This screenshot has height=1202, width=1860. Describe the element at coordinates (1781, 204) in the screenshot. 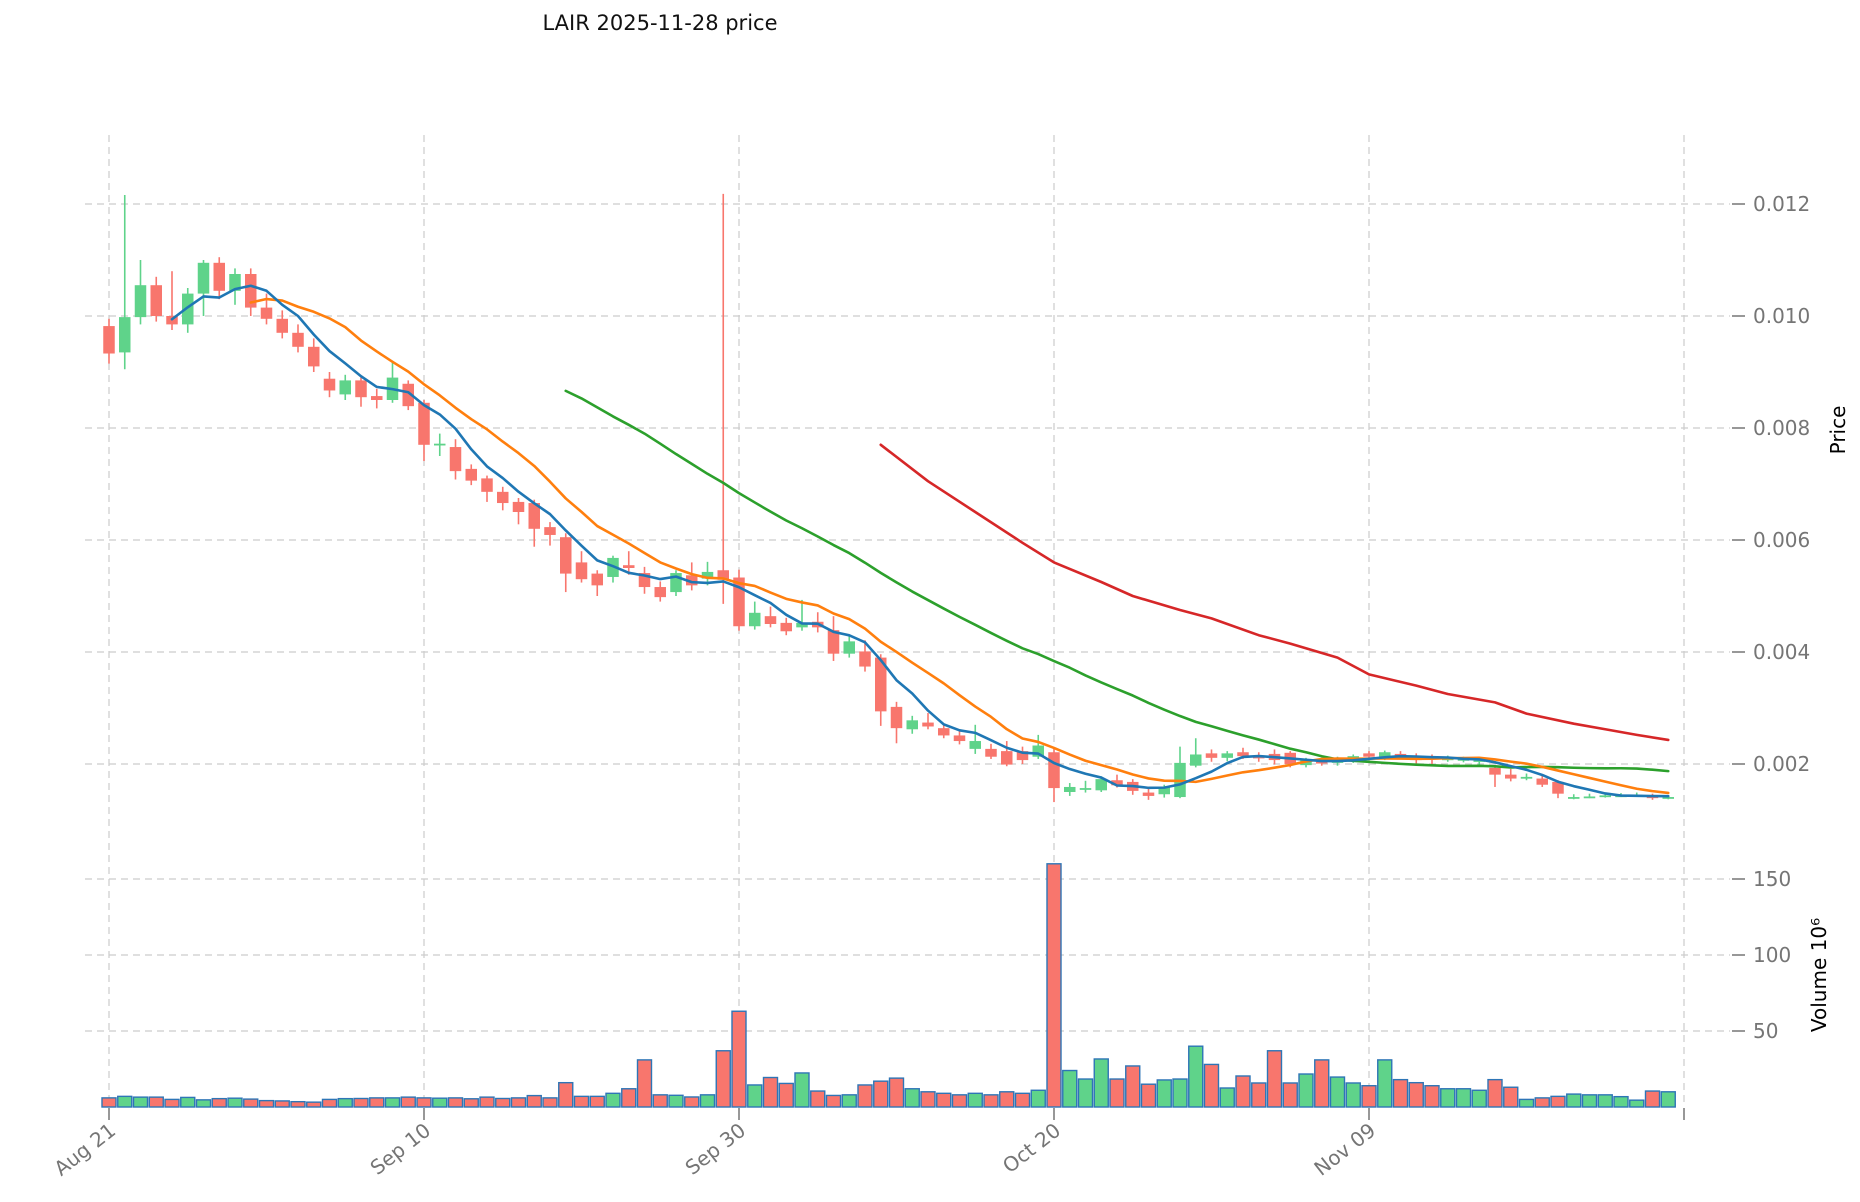

I see `price-tick-label: 0.012` at that location.